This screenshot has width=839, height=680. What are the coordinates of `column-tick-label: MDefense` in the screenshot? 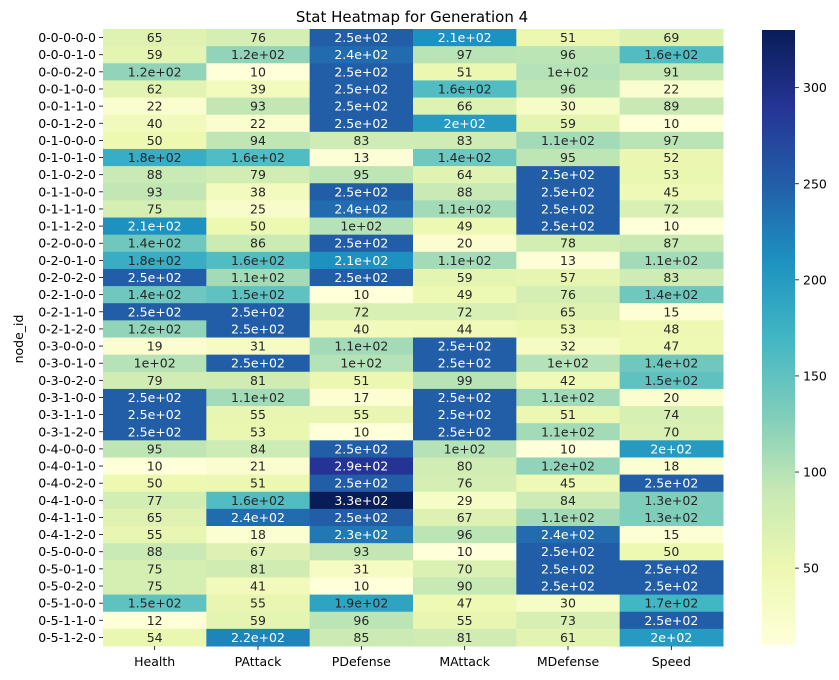 It's located at (568, 661).